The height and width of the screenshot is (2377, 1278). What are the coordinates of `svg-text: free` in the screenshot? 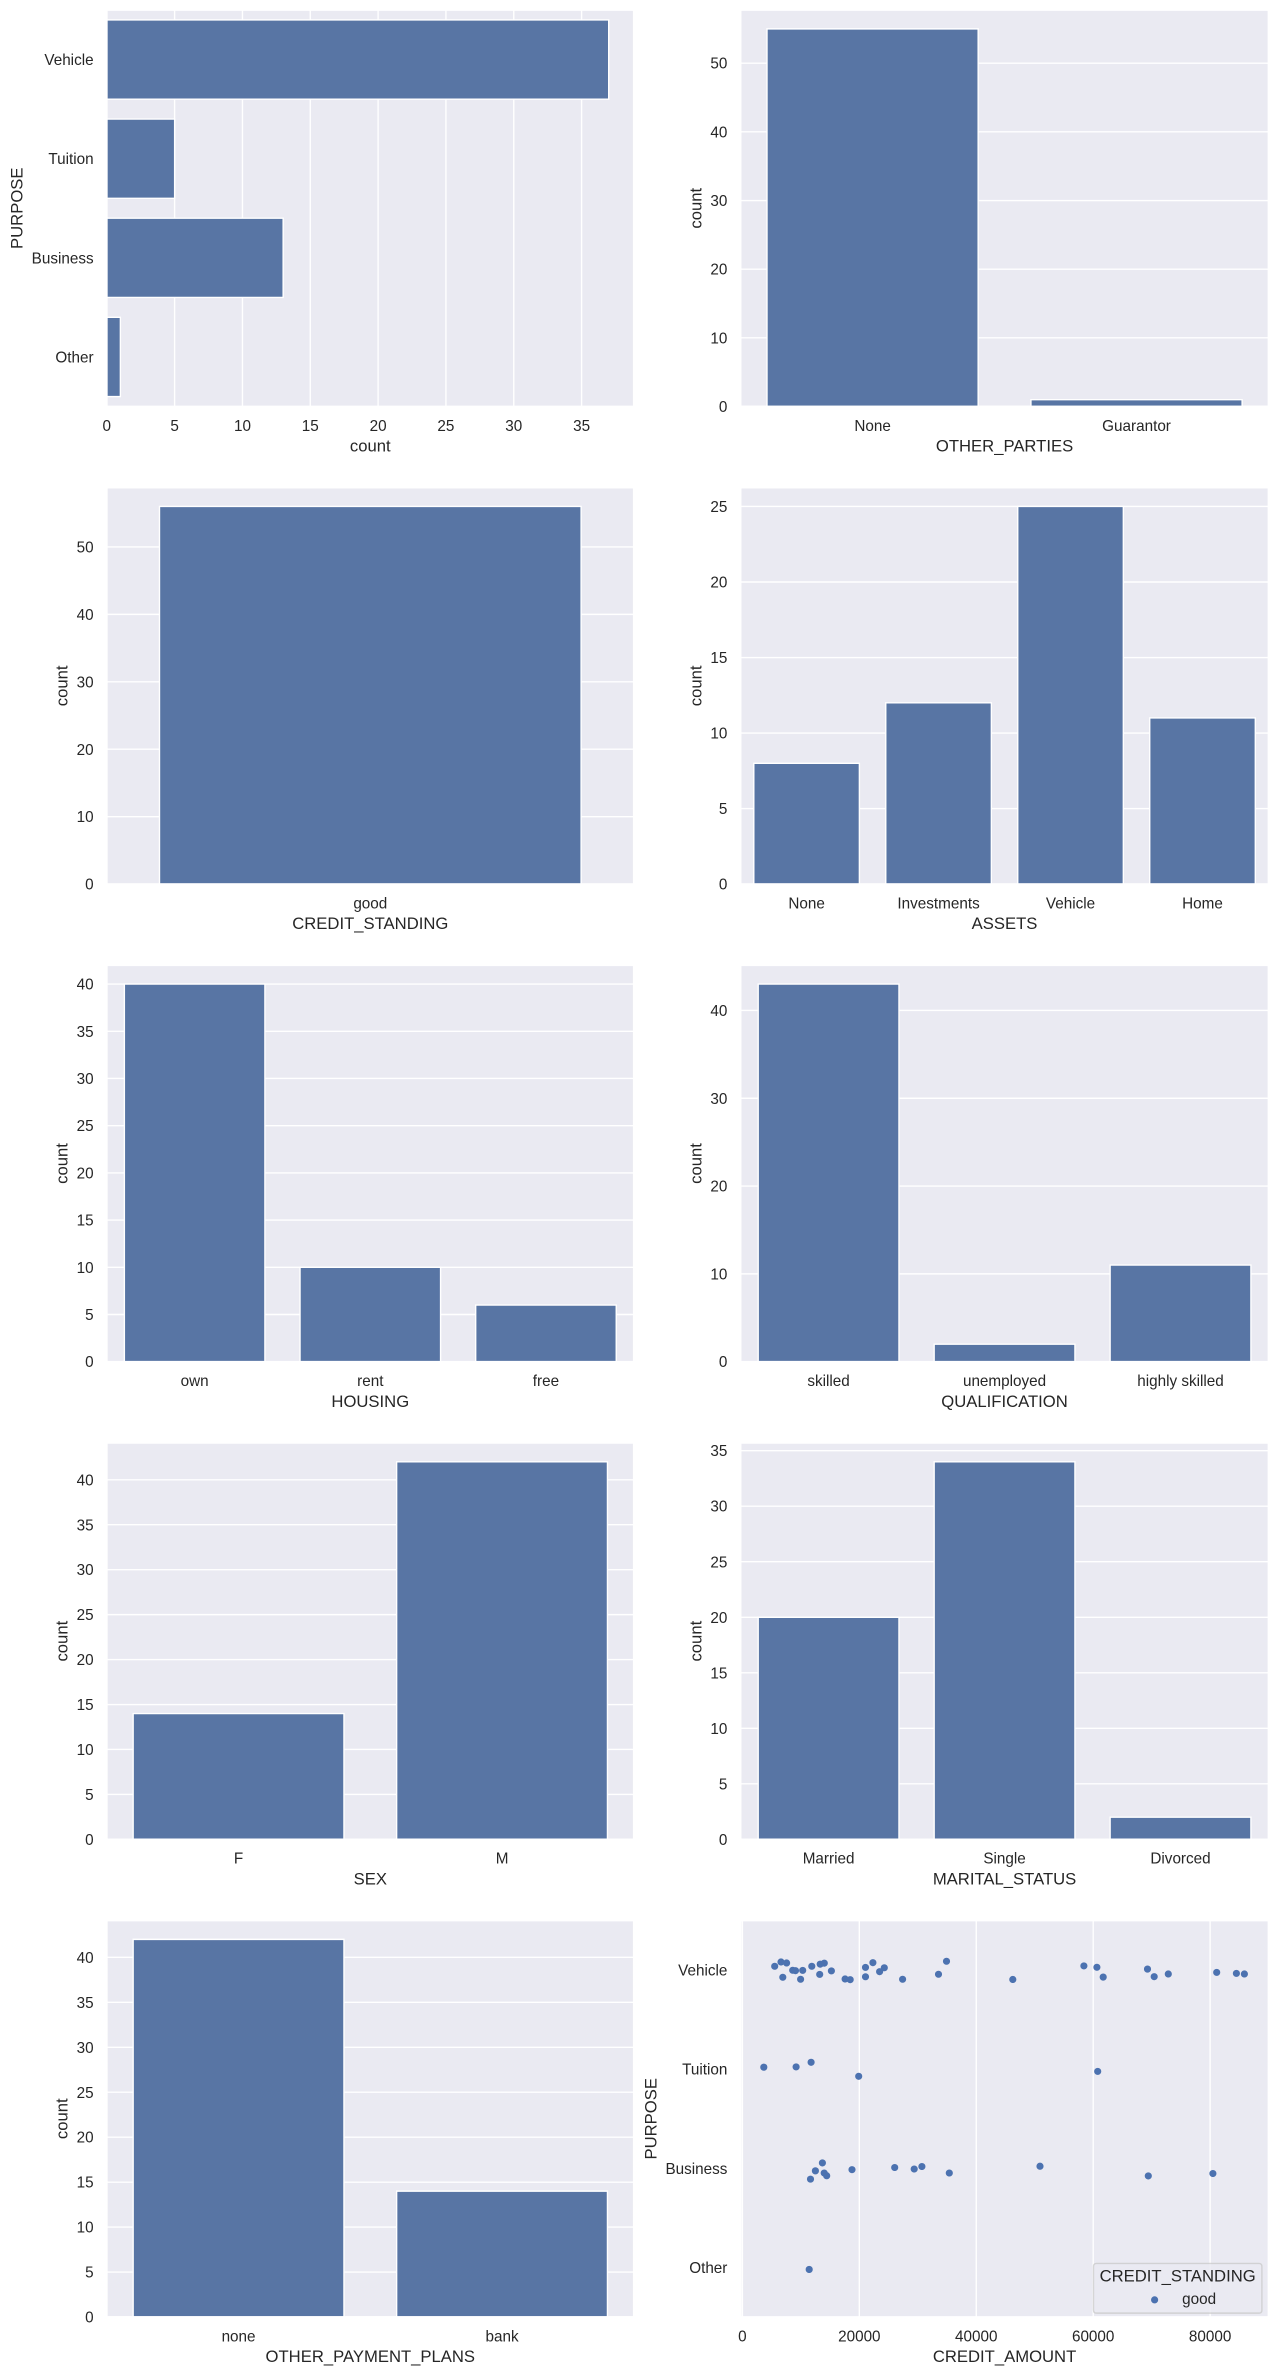 It's located at (546, 1381).